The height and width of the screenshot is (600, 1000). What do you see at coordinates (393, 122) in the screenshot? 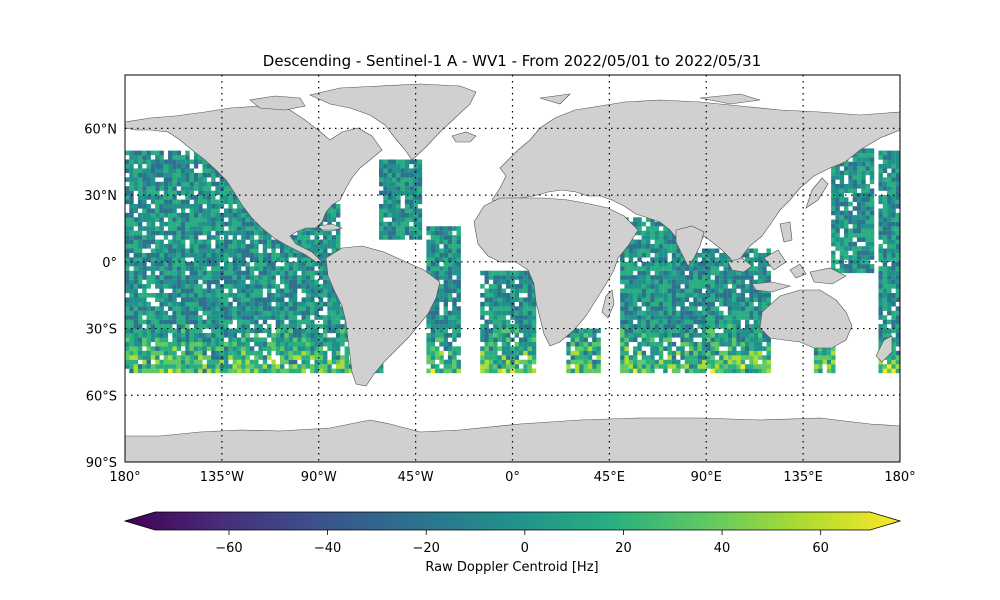
I see `land-greenland` at bounding box center [393, 122].